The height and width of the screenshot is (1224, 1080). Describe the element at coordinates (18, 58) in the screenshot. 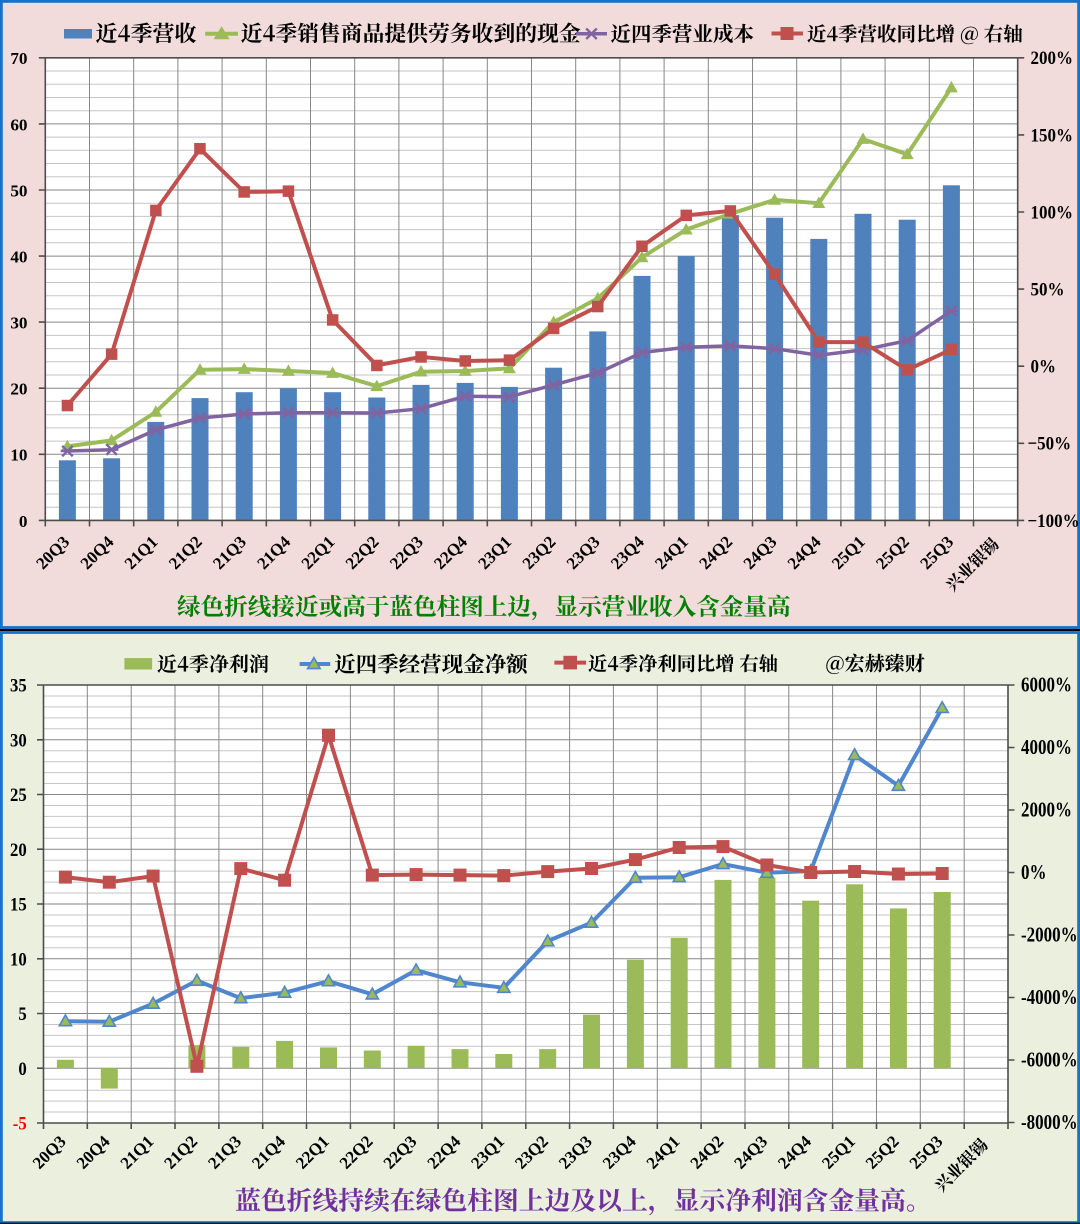

I see `svg-text: 70` at that location.